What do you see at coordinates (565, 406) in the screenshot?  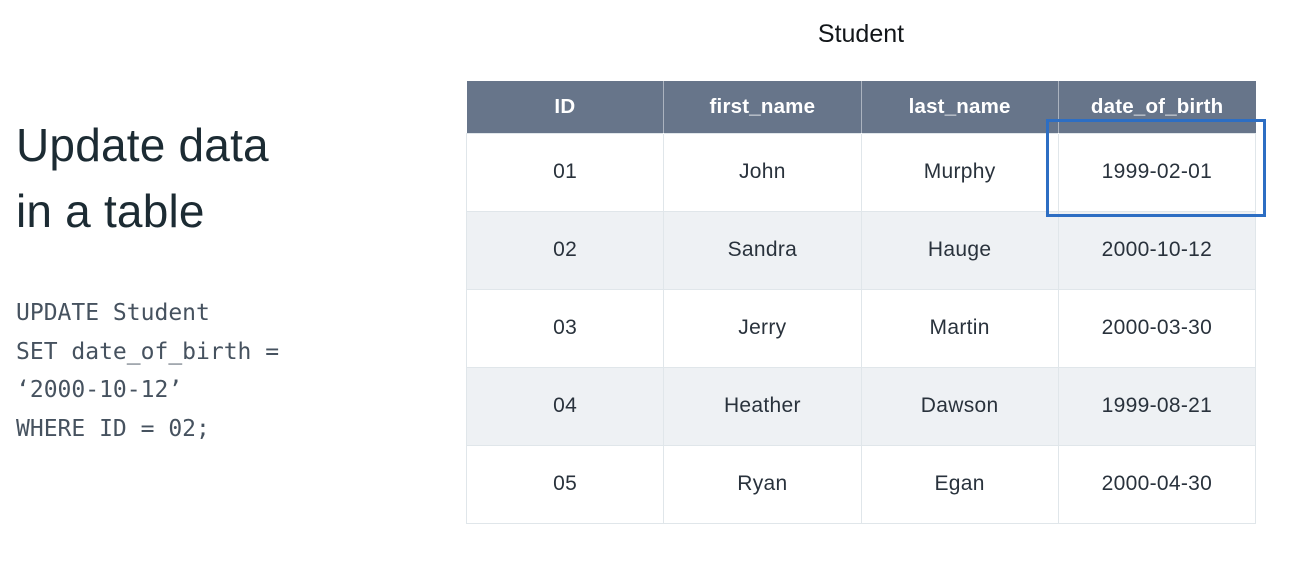 I see `table-cell-id: 04` at bounding box center [565, 406].